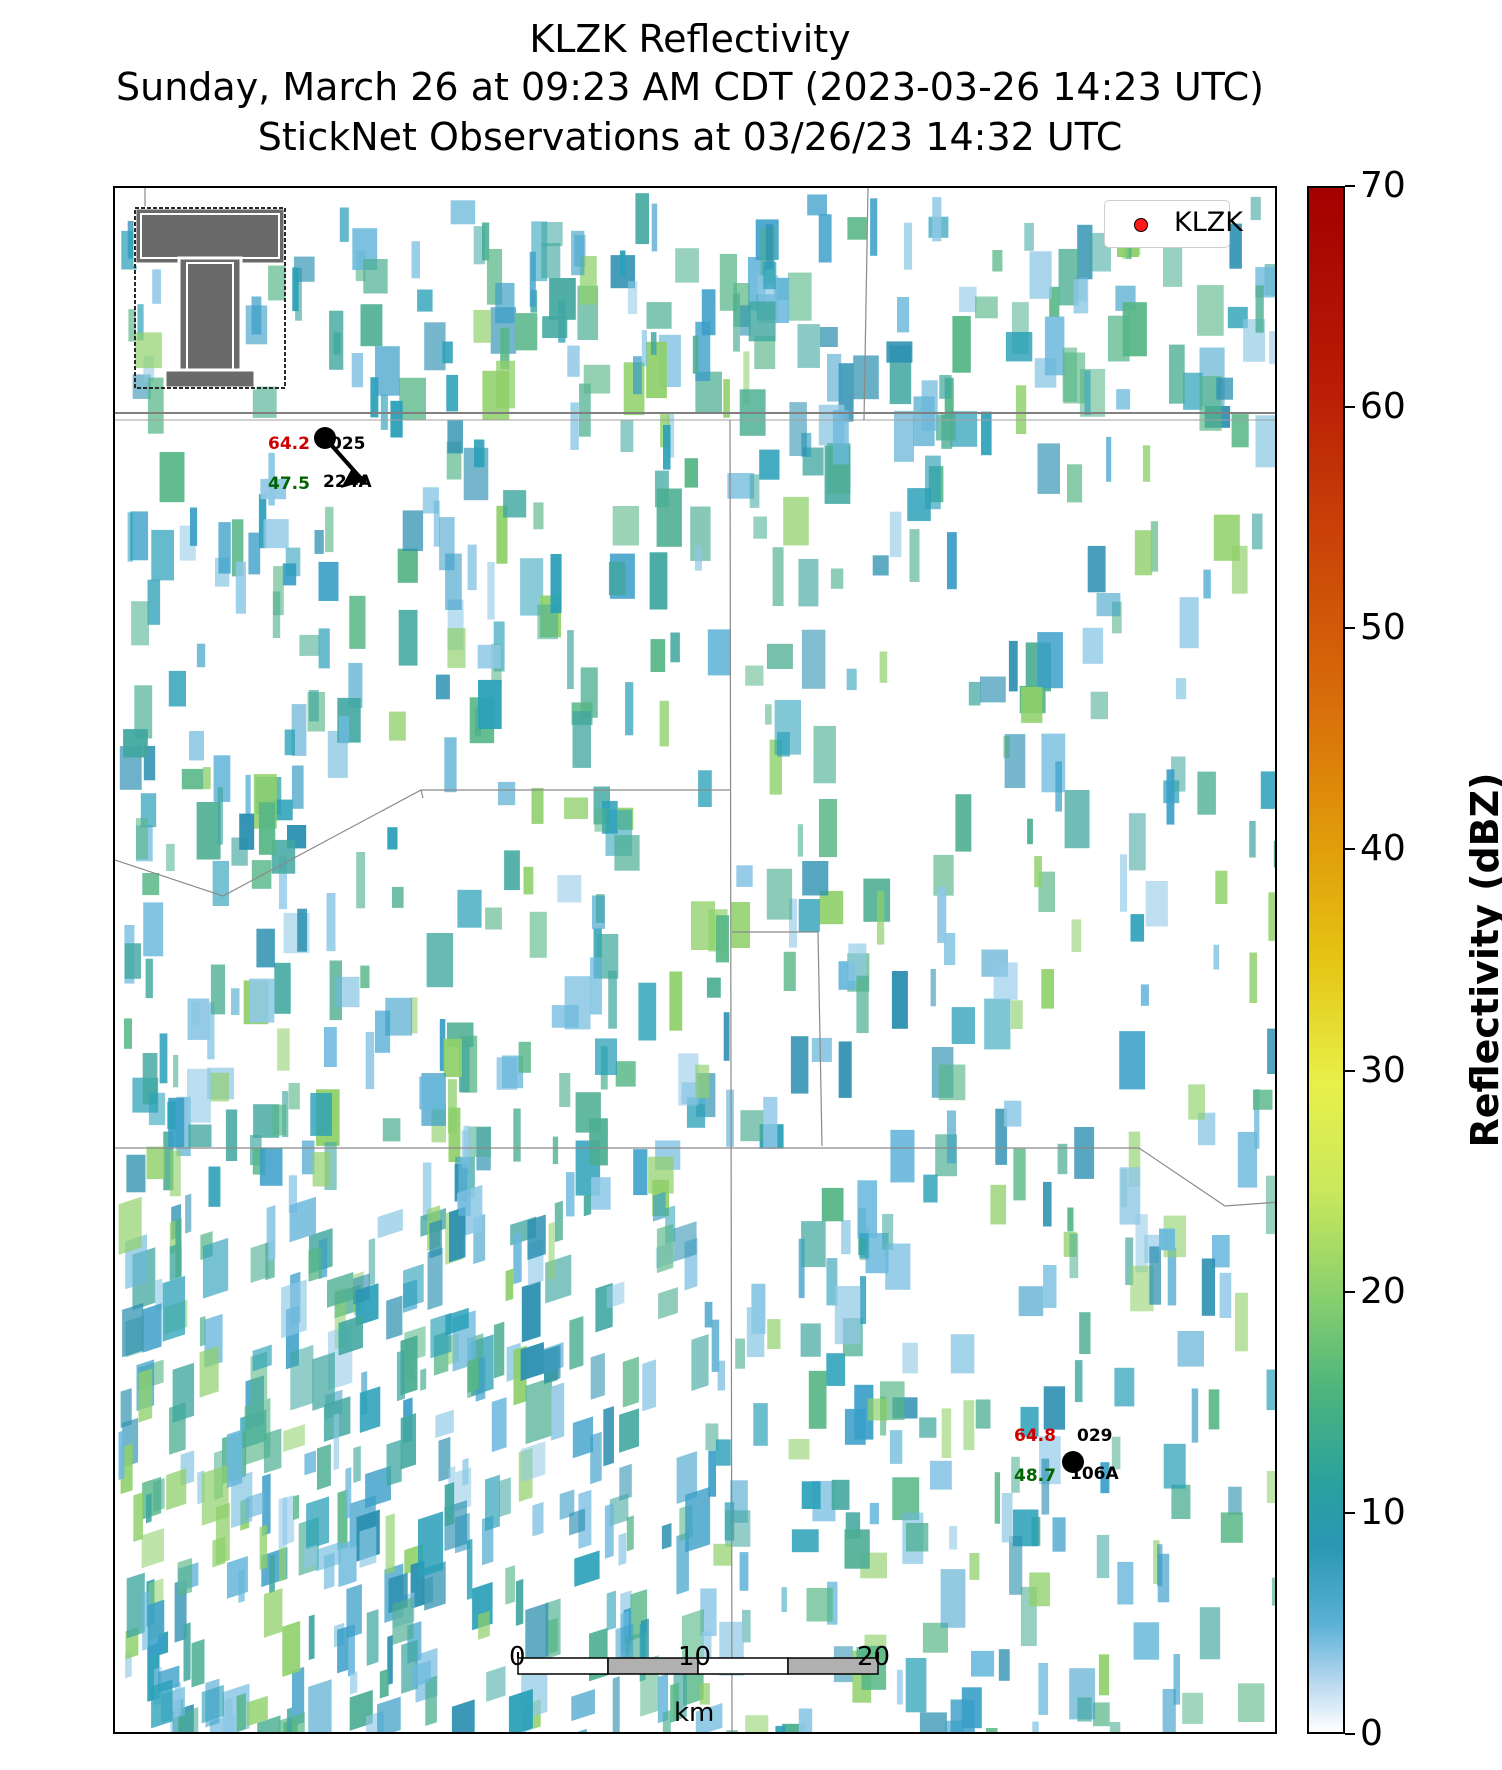 This screenshot has width=1502, height=1770. I want to click on colorbar-tick-label: 40, so click(1383, 849).